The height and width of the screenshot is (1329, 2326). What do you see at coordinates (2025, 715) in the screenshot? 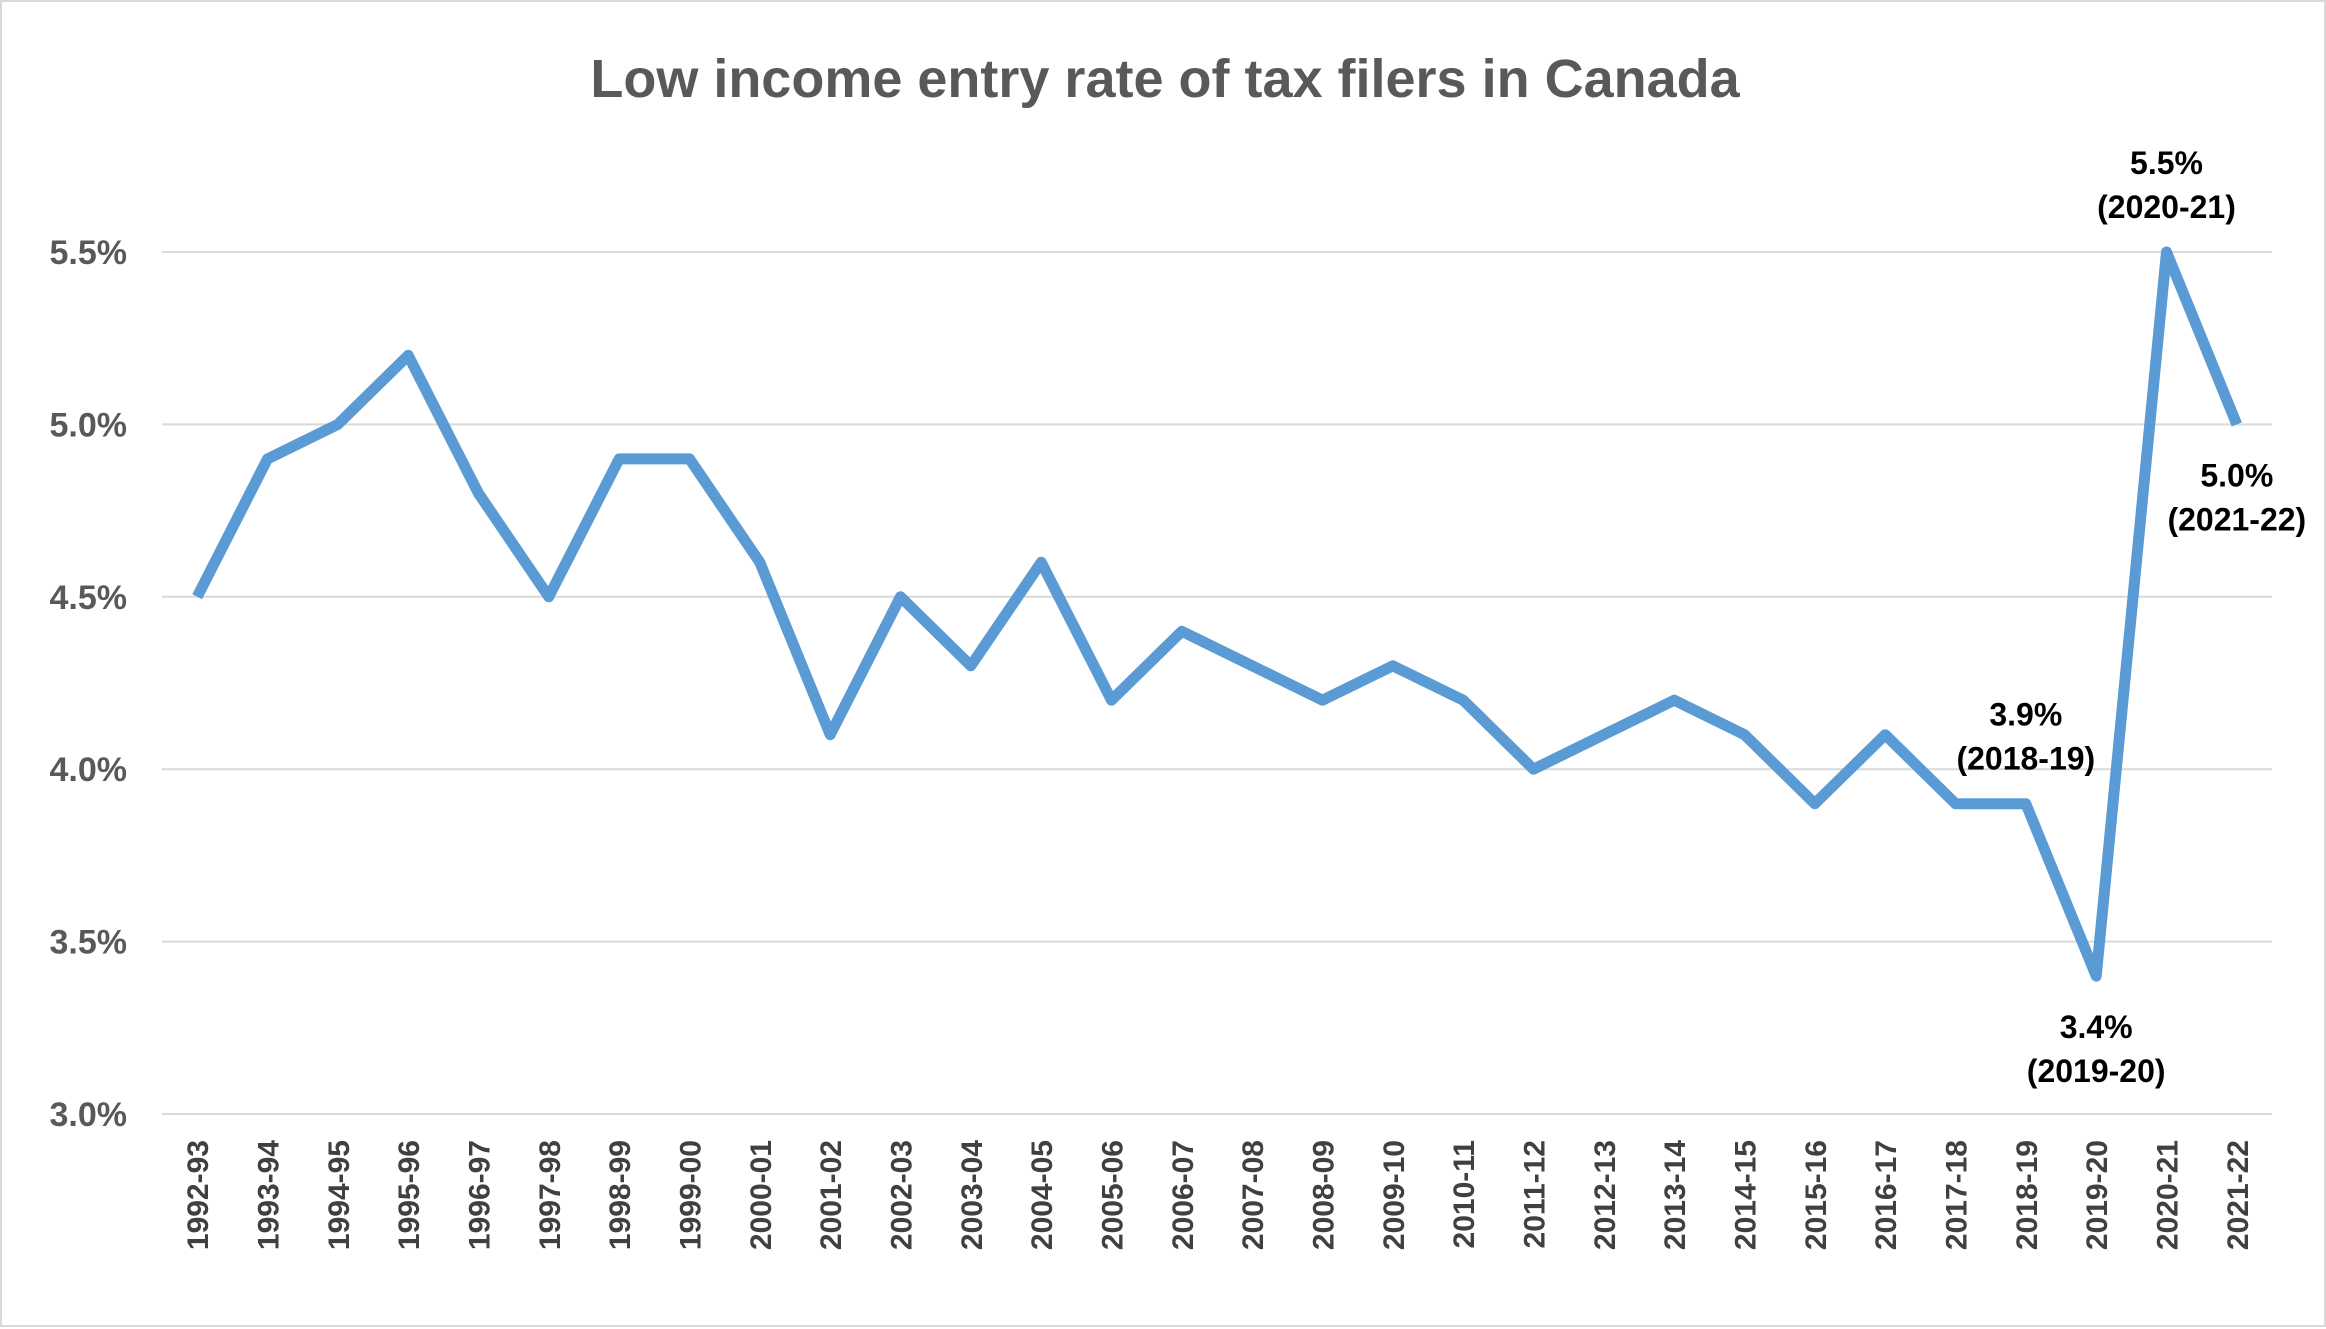
I see `data-label-value: 3.9%` at bounding box center [2025, 715].